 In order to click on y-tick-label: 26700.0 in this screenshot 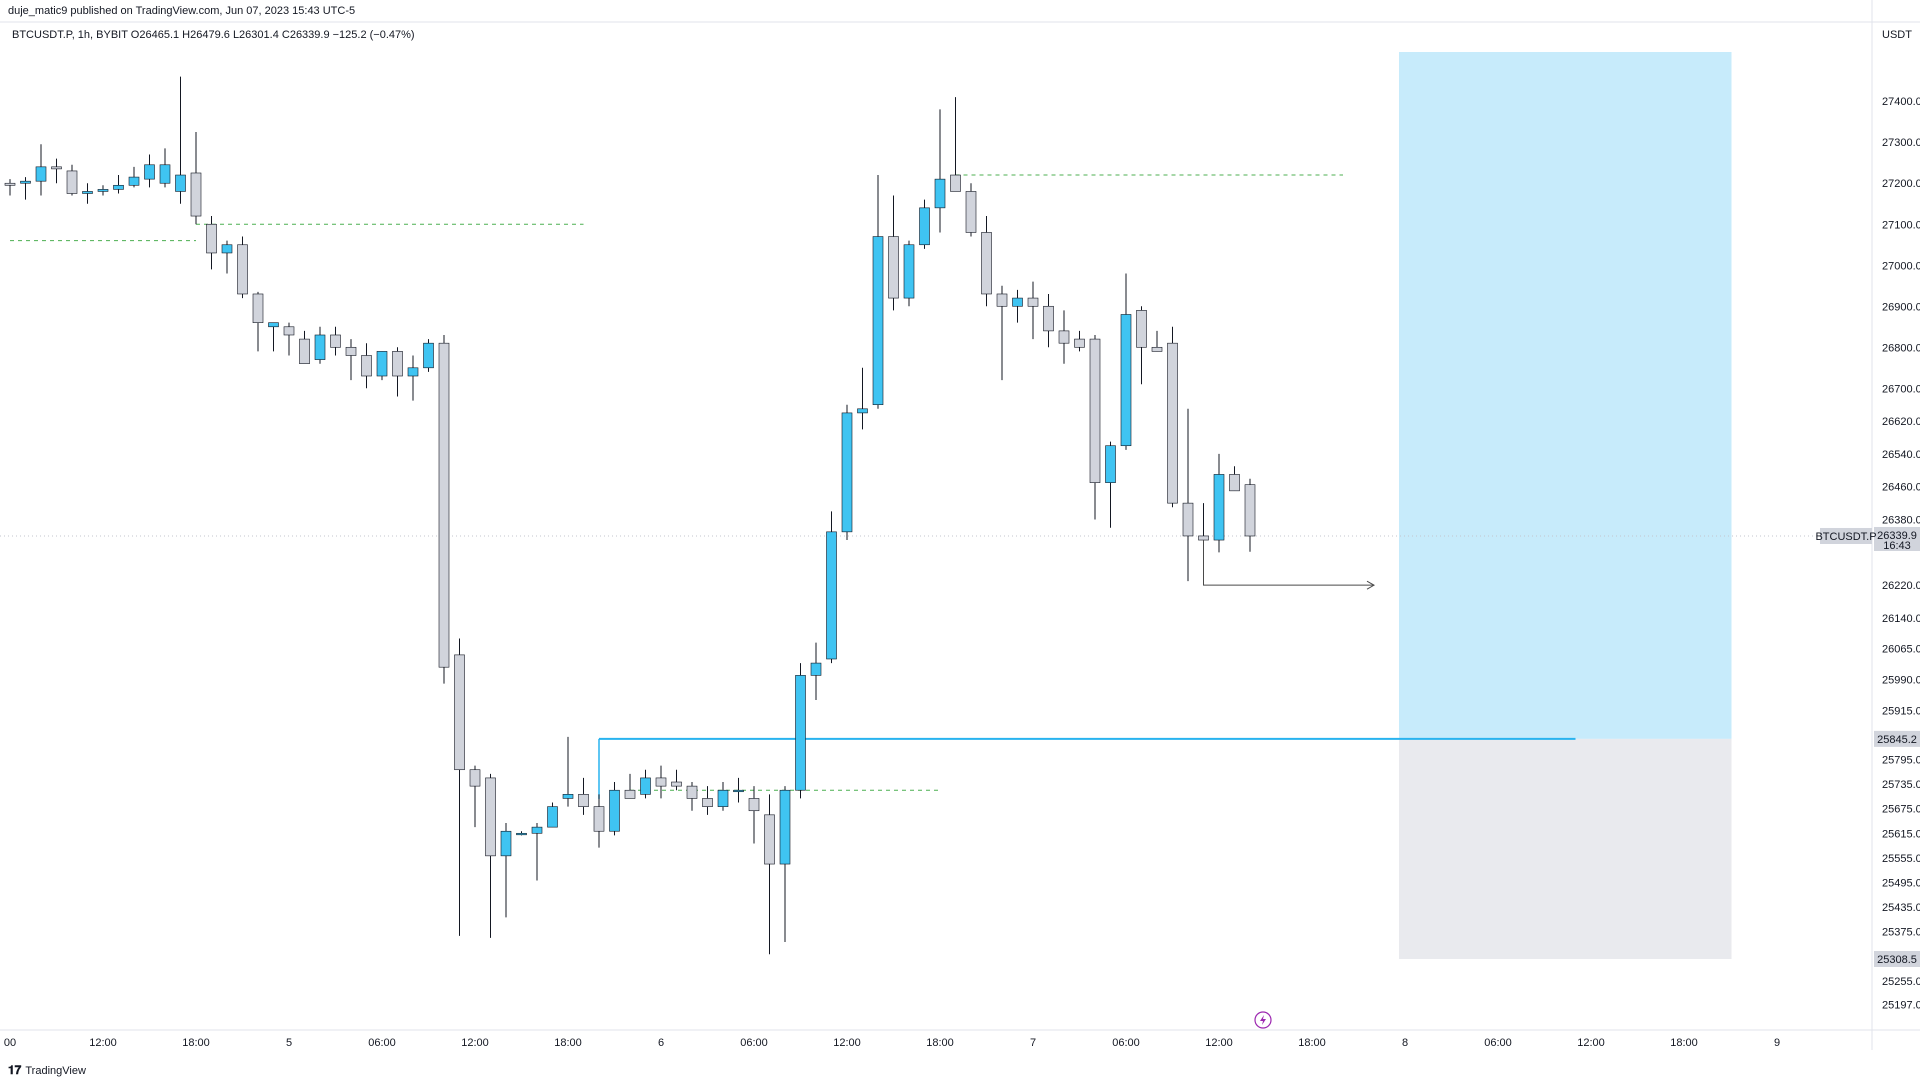, I will do `click(1901, 389)`.